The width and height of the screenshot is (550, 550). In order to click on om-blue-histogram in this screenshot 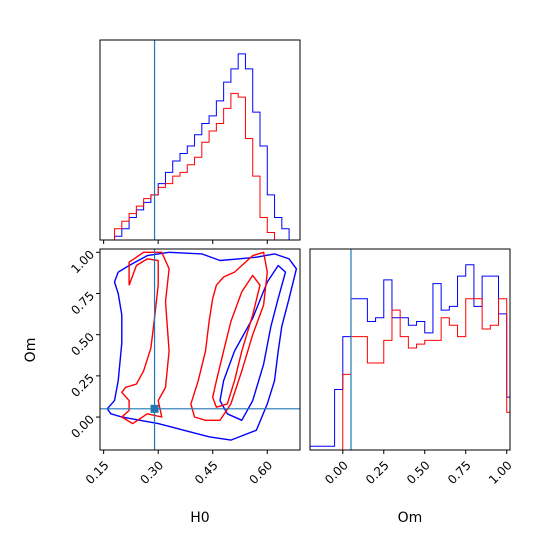, I will do `click(410, 355)`.